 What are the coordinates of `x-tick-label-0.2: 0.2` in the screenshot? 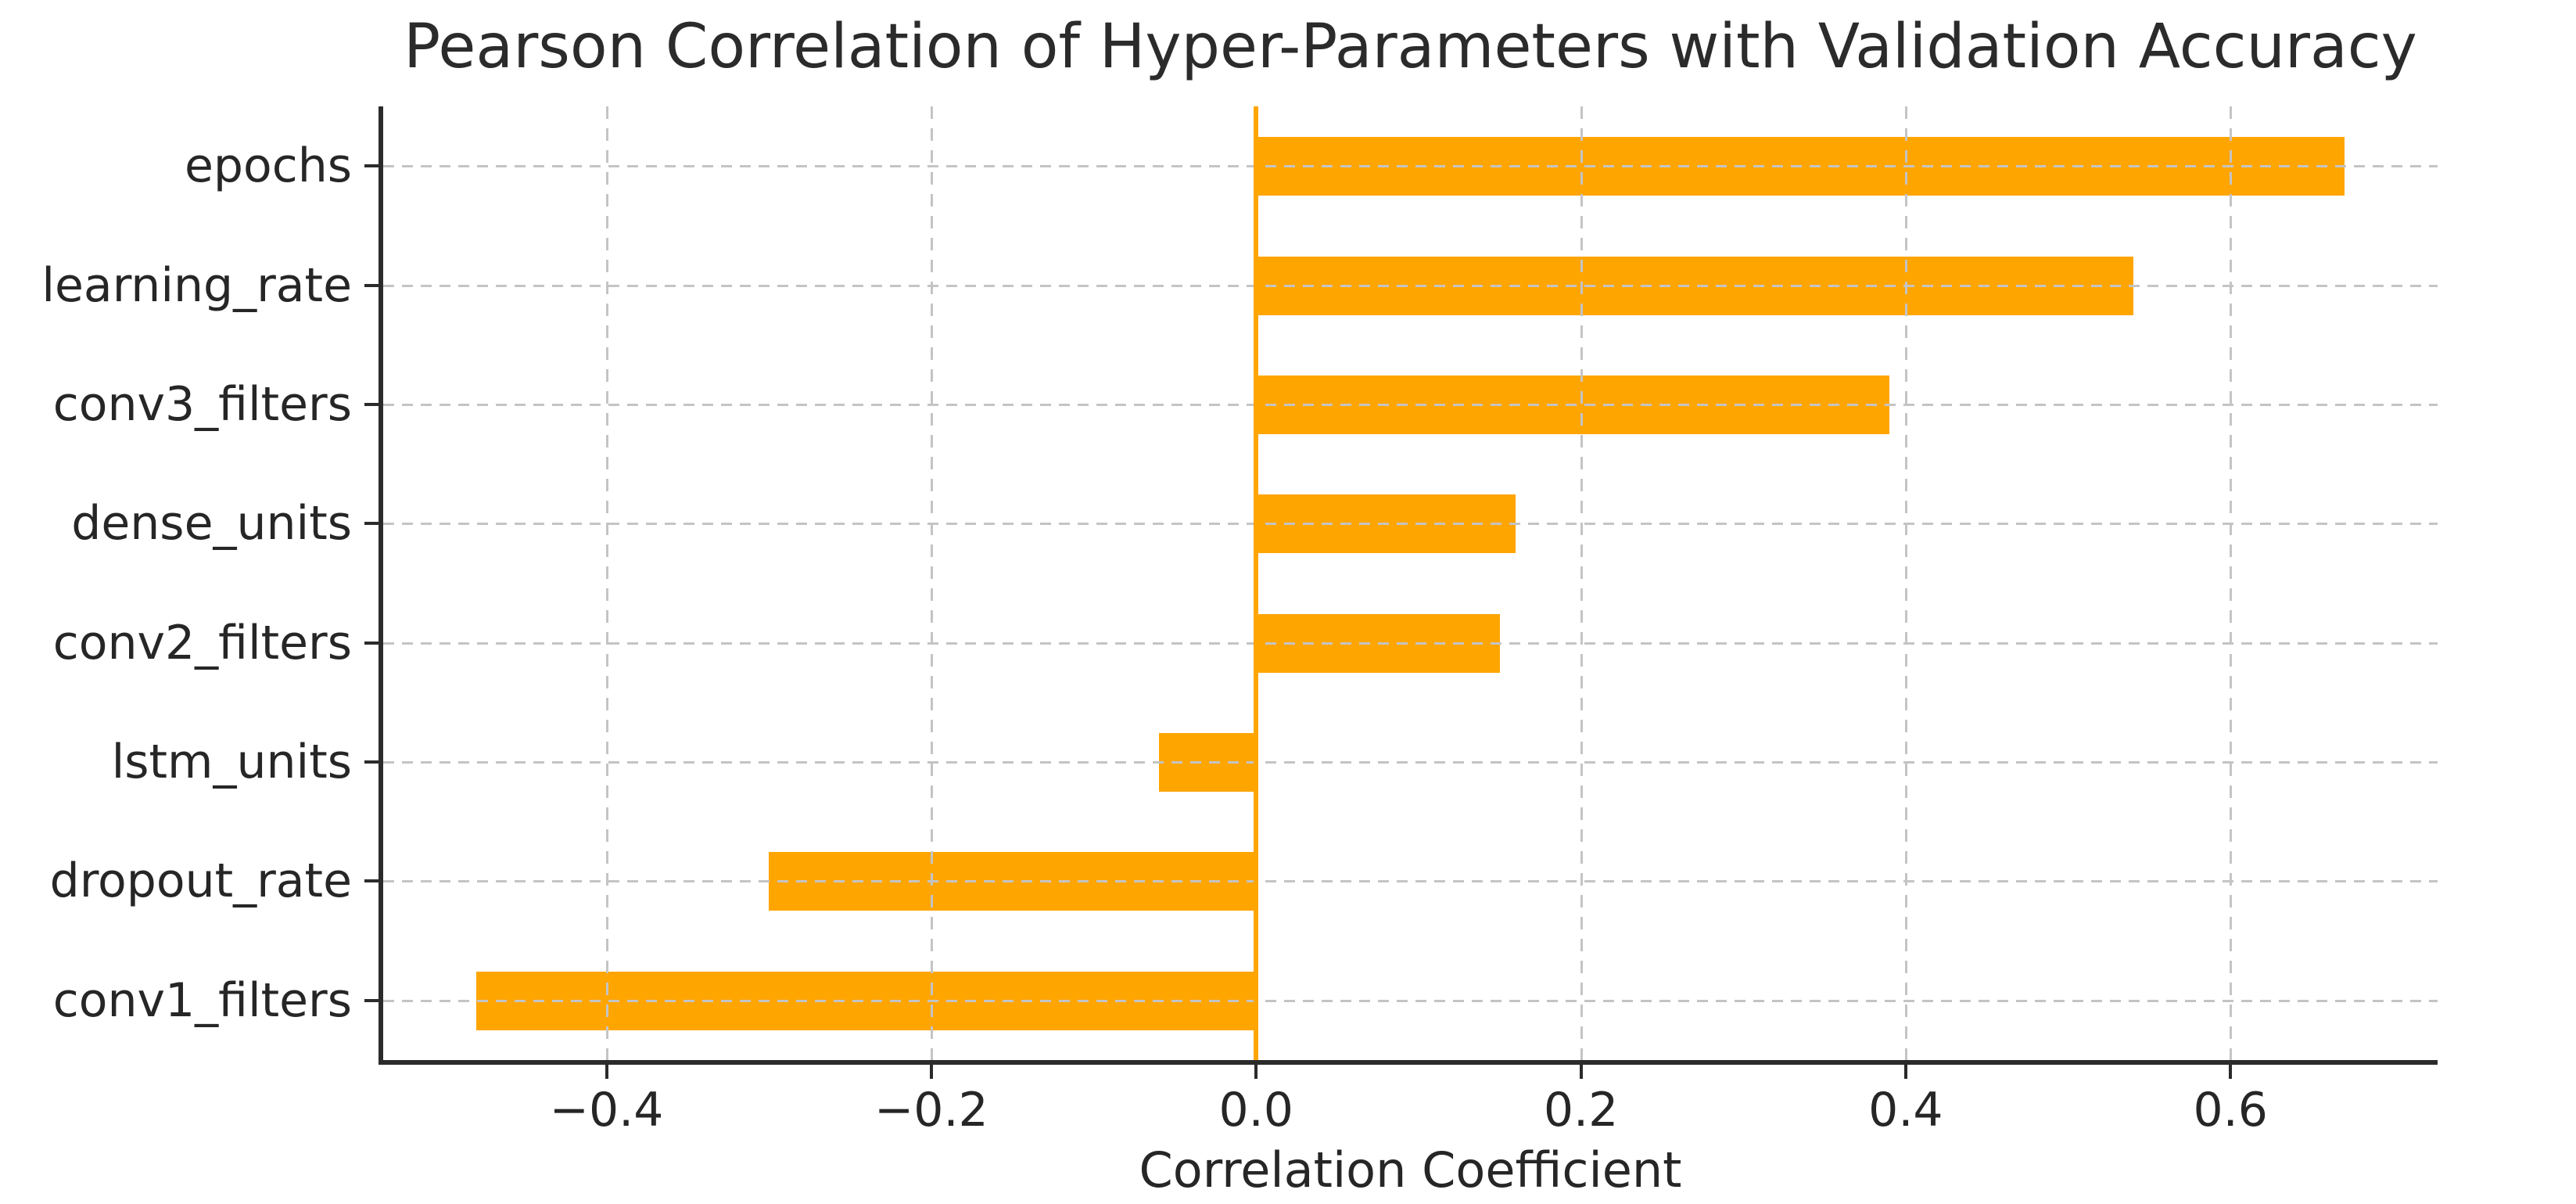 It's located at (1581, 1110).